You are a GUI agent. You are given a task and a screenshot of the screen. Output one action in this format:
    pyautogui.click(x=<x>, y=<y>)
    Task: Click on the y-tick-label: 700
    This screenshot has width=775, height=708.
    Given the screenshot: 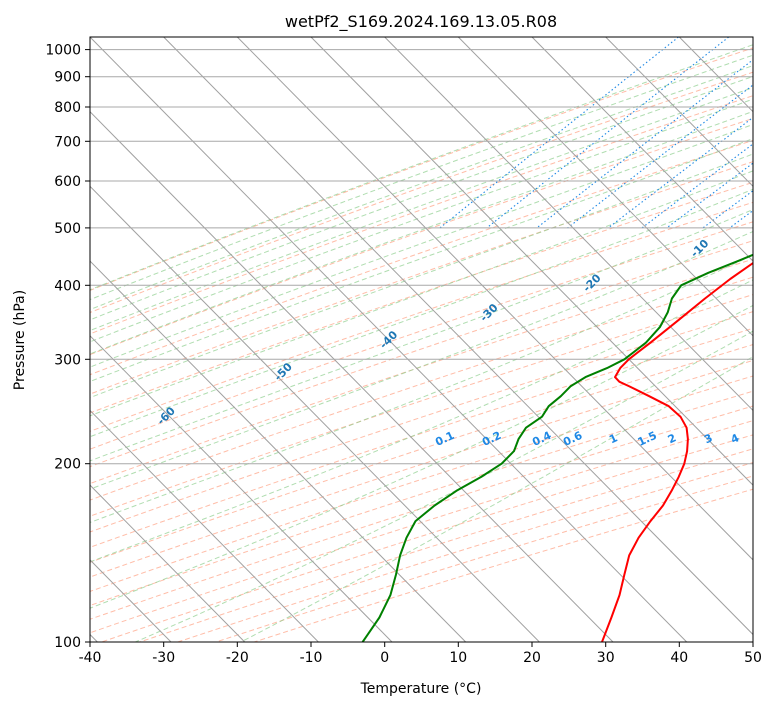 What is the action you would take?
    pyautogui.click(x=67, y=142)
    